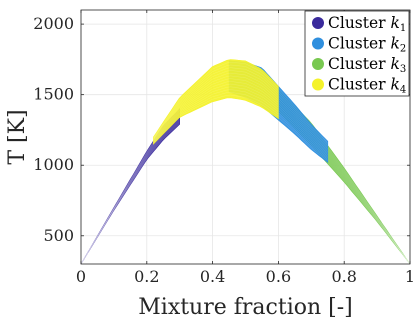 Image resolution: width=417 pixels, height=320 pixels. I want to click on y-tick-label: 2000, so click(53, 23).